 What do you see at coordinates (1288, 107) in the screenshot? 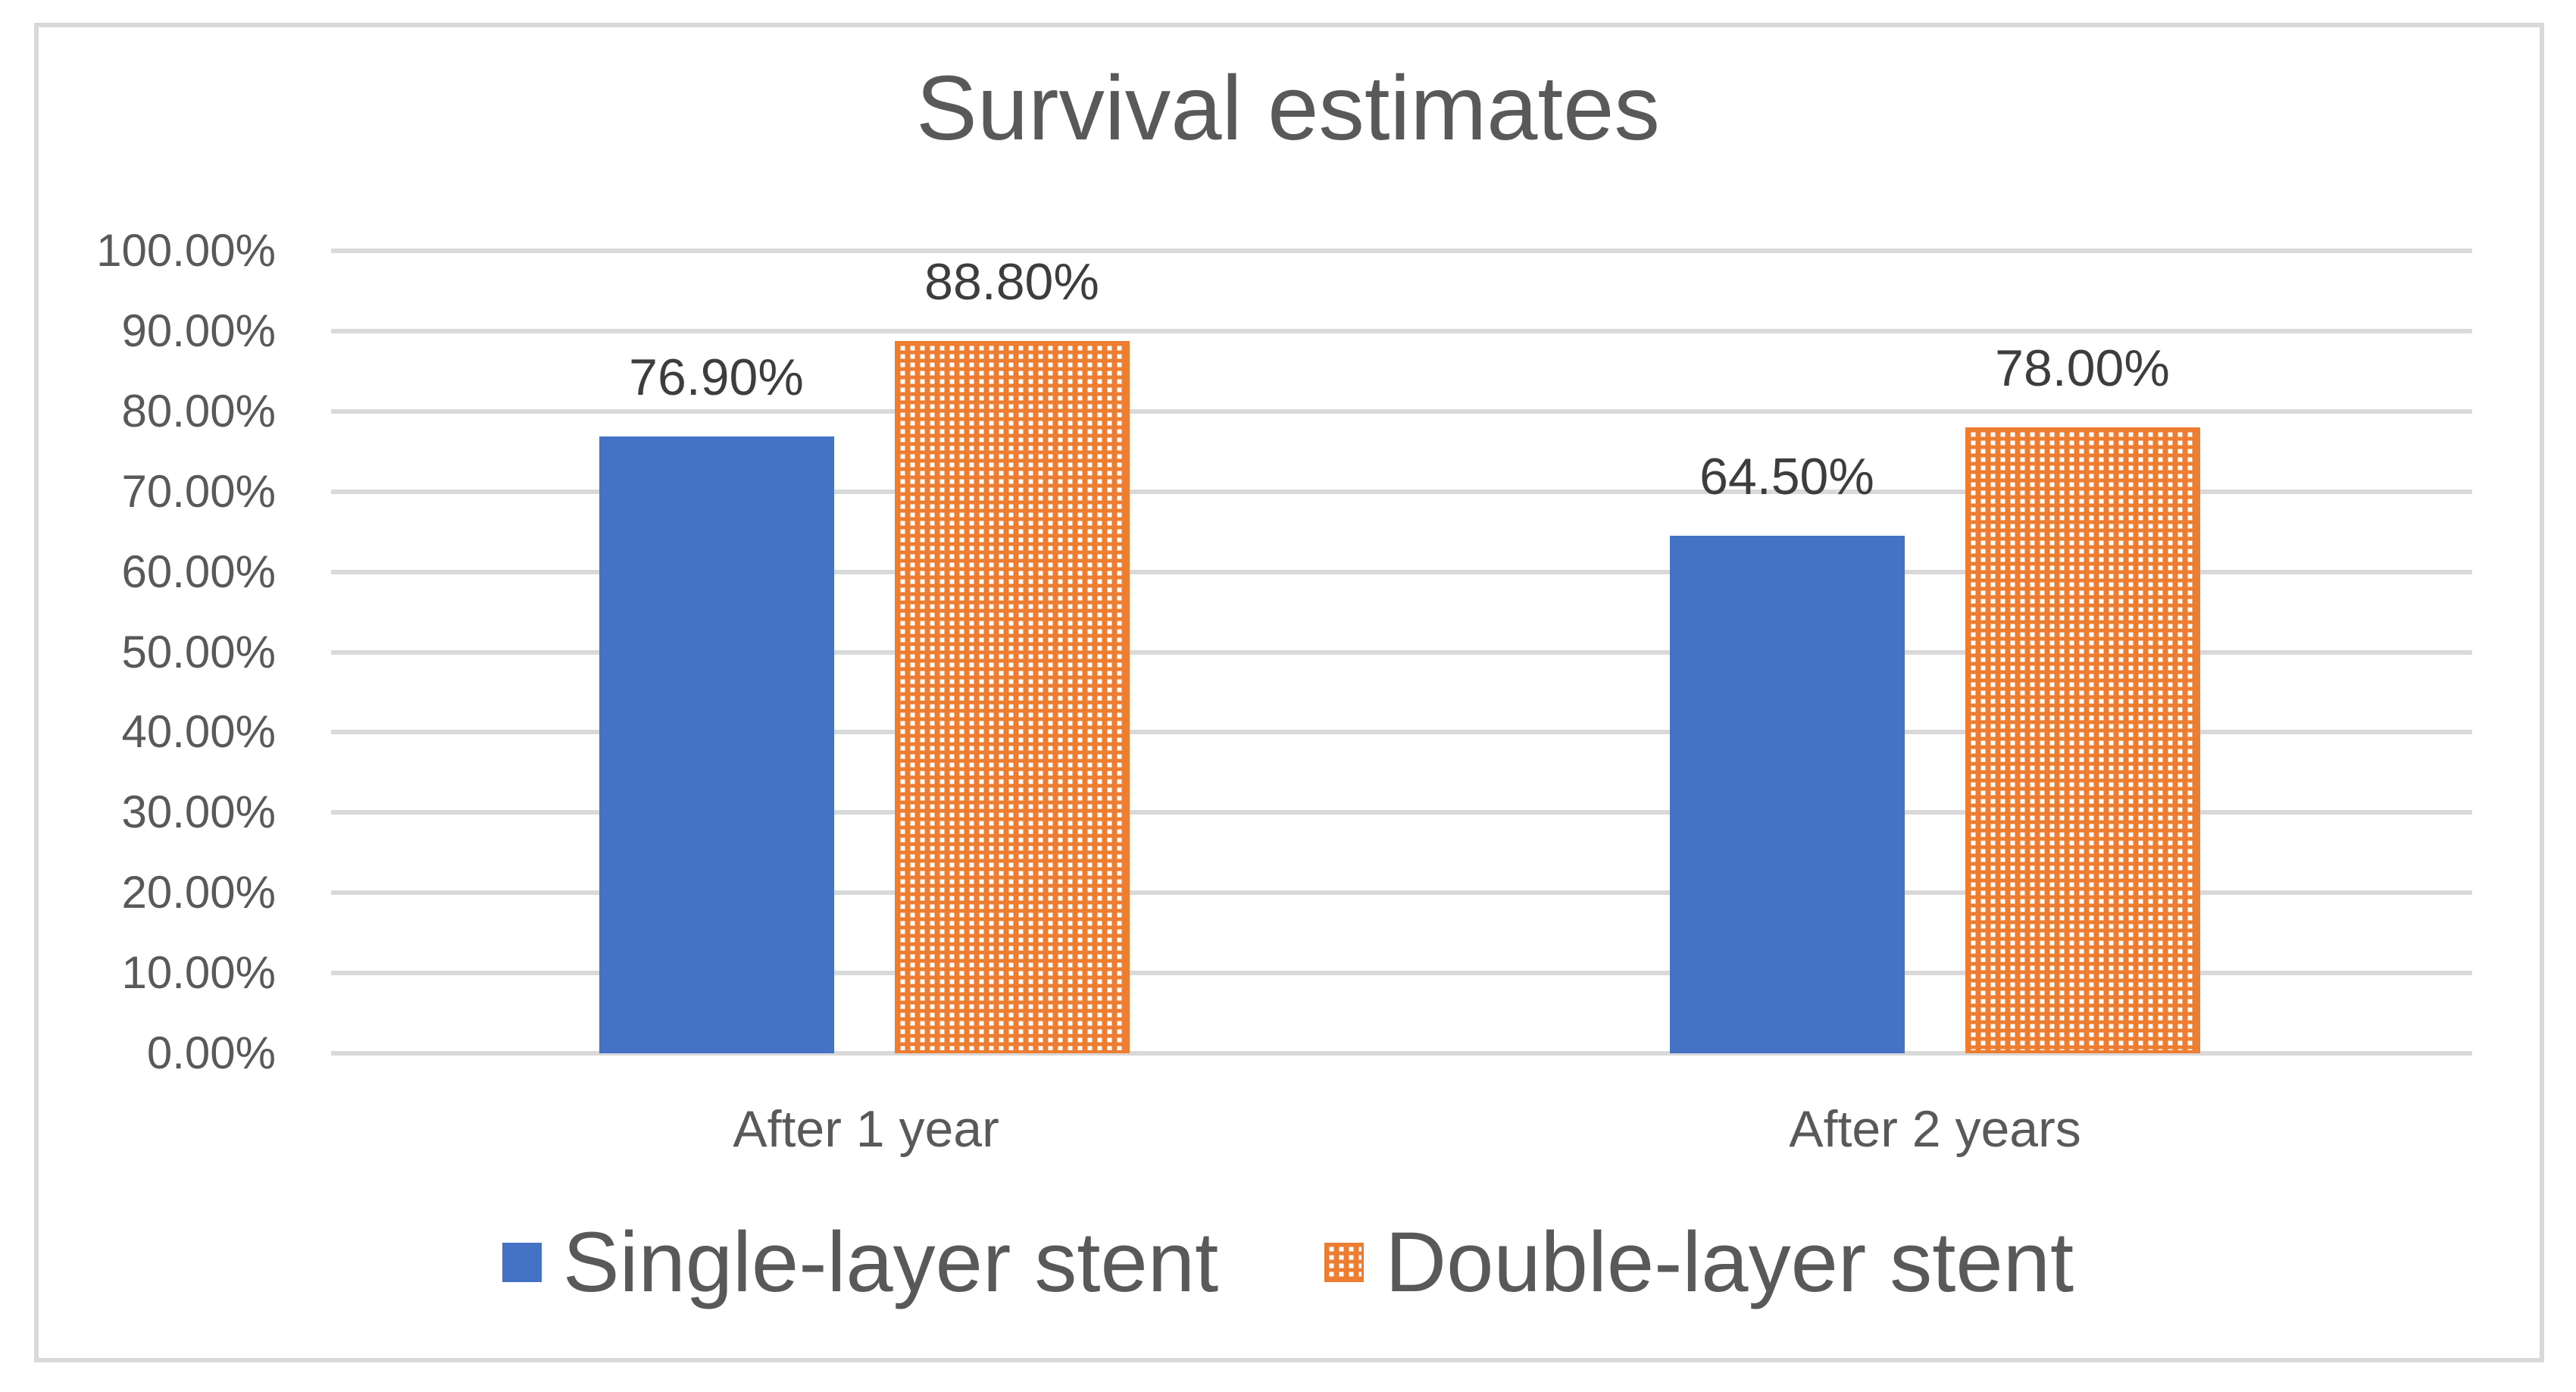
I see `chart-title: Survival estimates` at bounding box center [1288, 107].